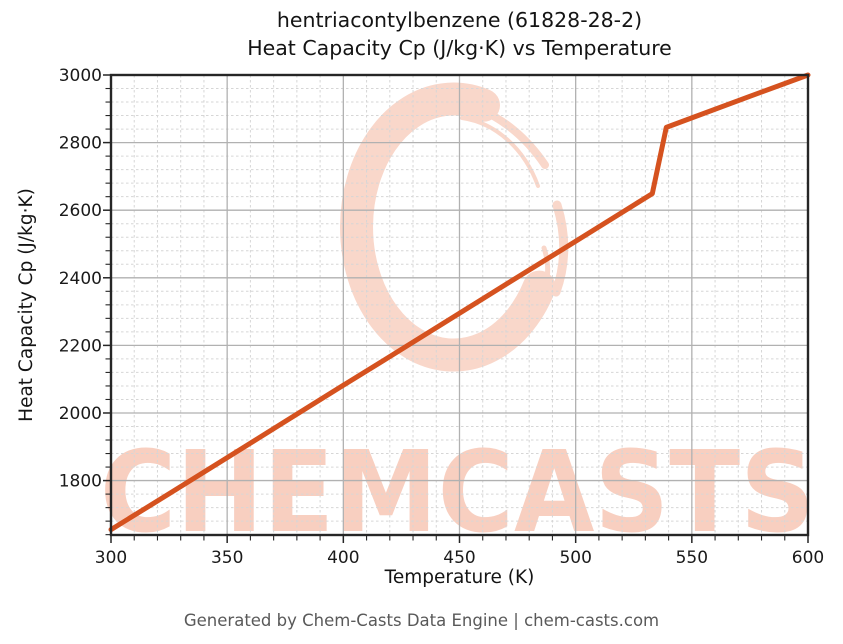  Describe the element at coordinates (80, 414) in the screenshot. I see `y-tick-label: 2000` at that location.